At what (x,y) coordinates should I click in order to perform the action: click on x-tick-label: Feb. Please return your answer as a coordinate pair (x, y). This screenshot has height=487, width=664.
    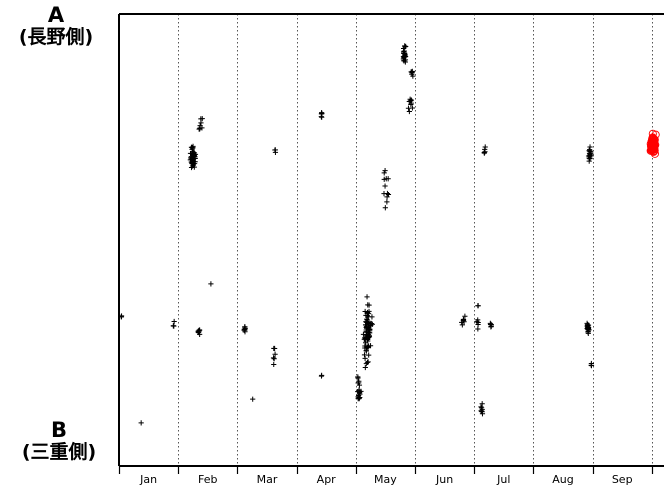
    Looking at the image, I should click on (207, 479).